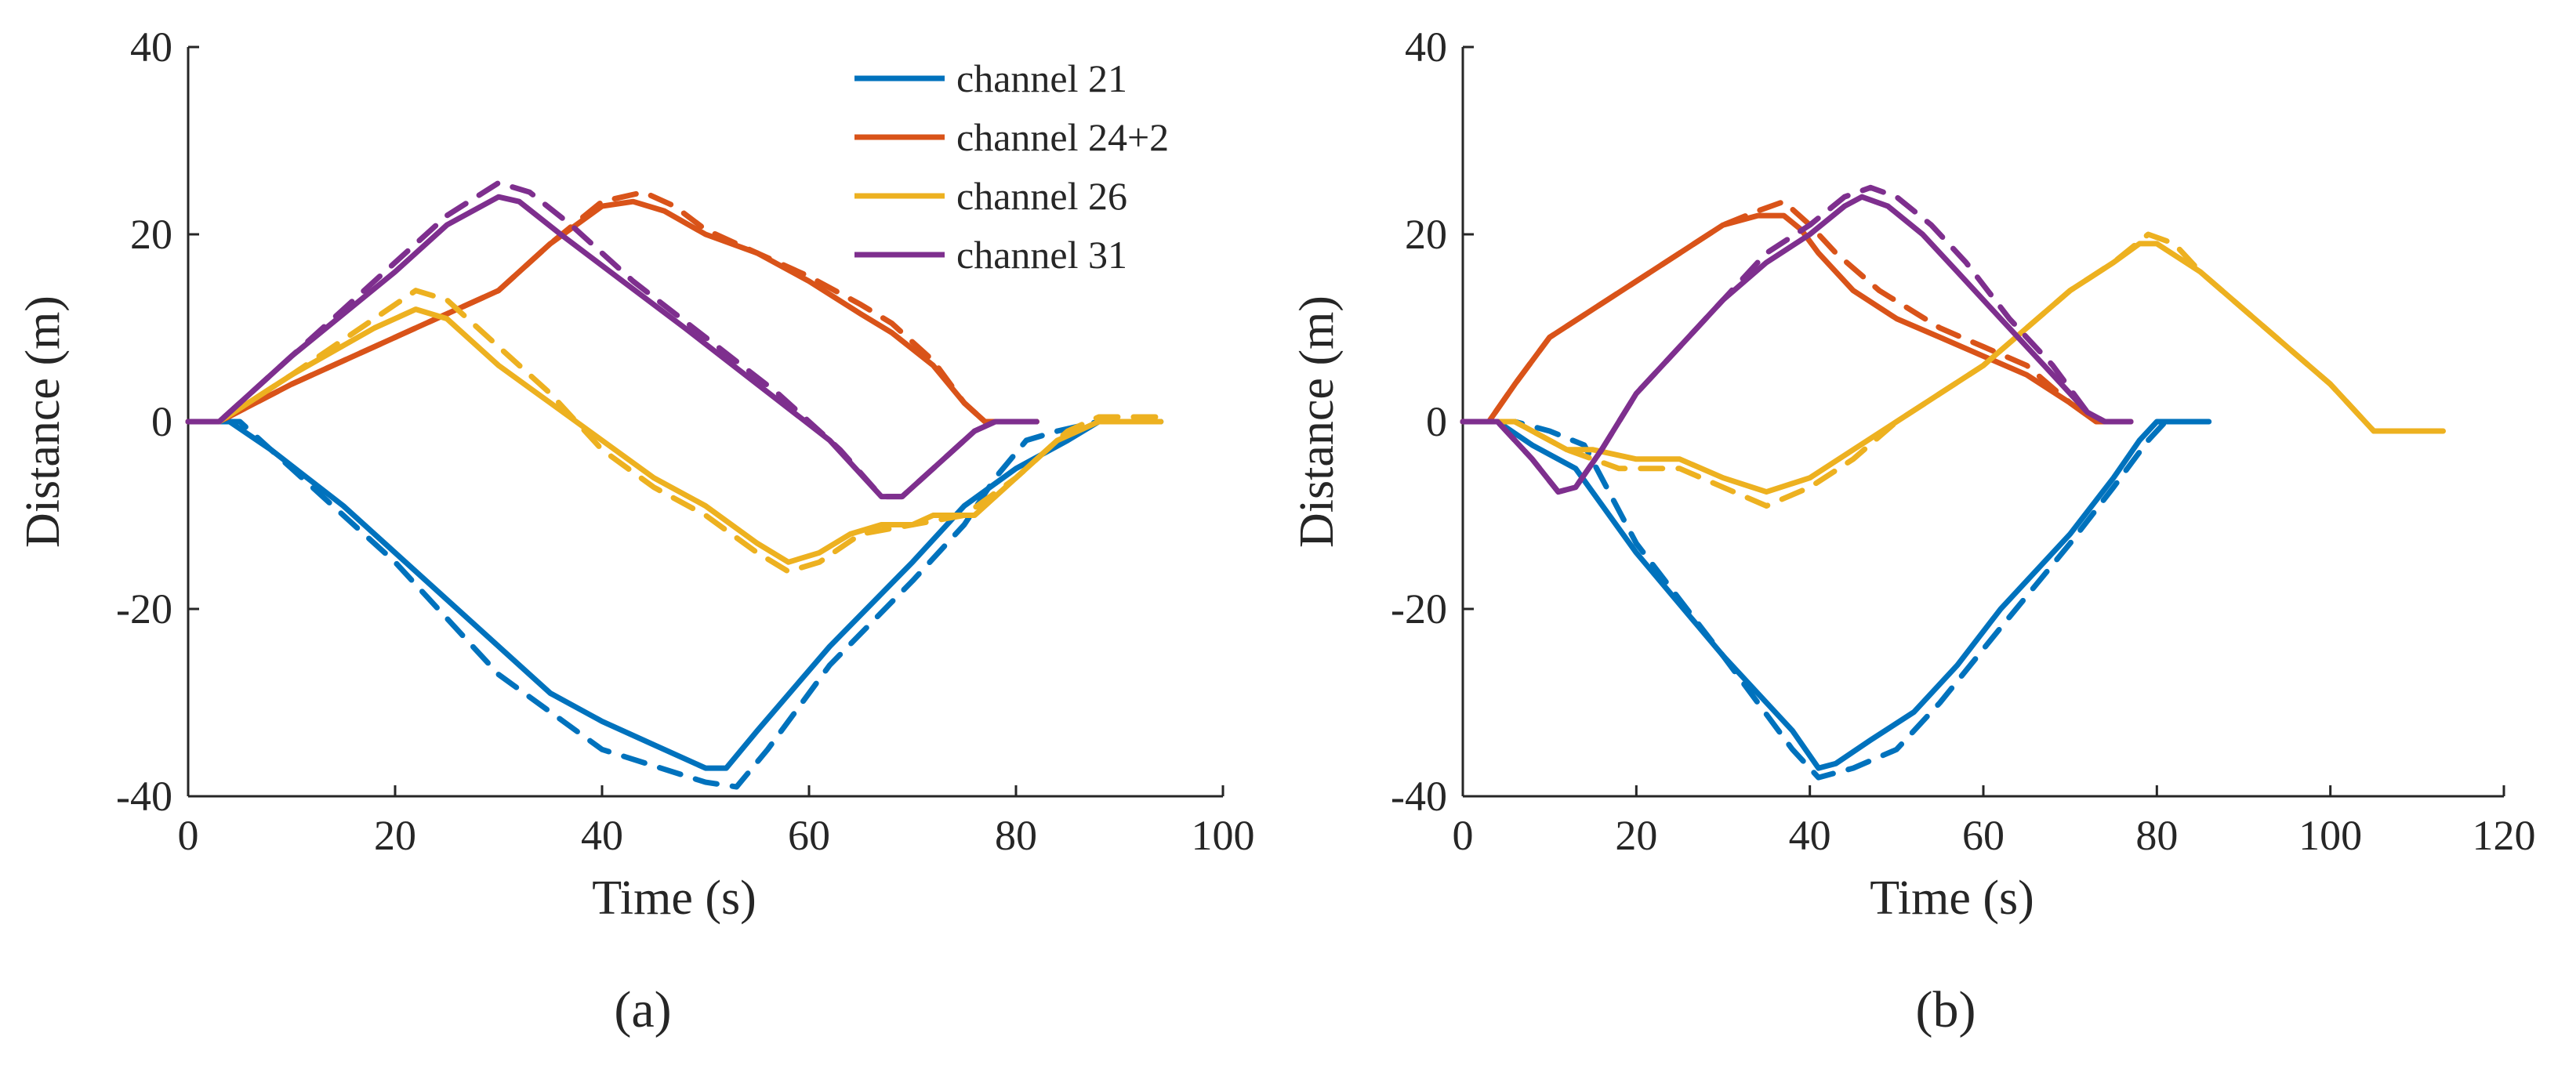 Image resolution: width=2576 pixels, height=1069 pixels. What do you see at coordinates (1042, 255) in the screenshot?
I see `legend-label: channel 31` at bounding box center [1042, 255].